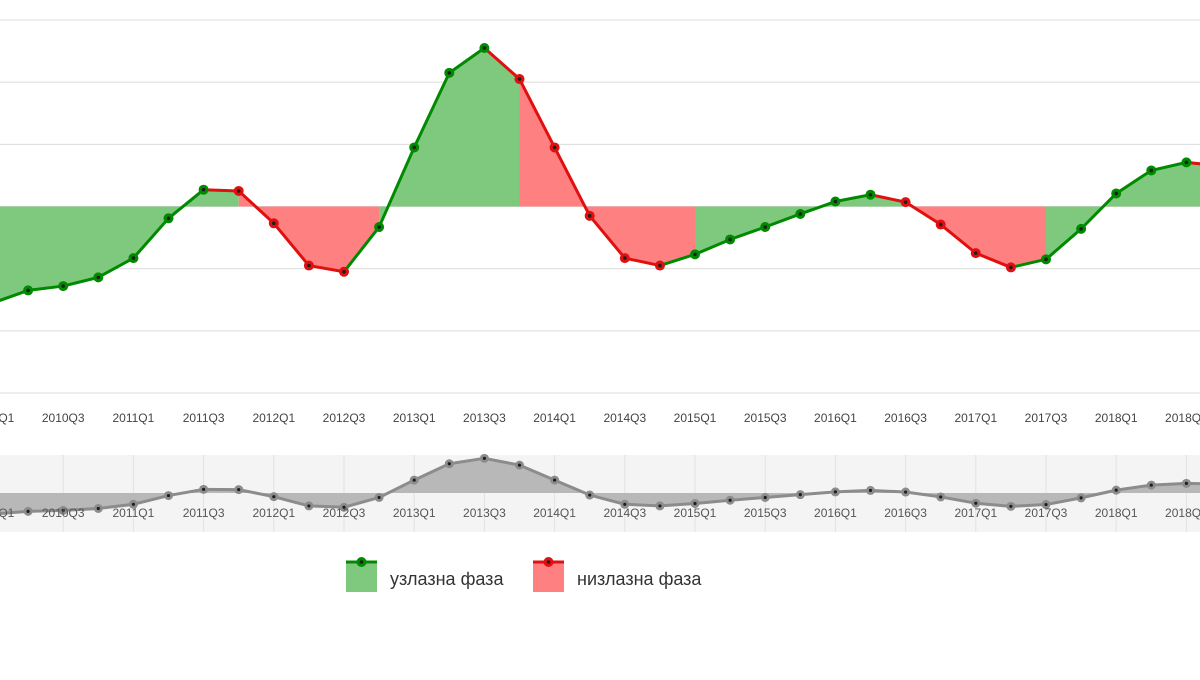  I want to click on x-tick-label: 2018Q3, so click(1182, 418).